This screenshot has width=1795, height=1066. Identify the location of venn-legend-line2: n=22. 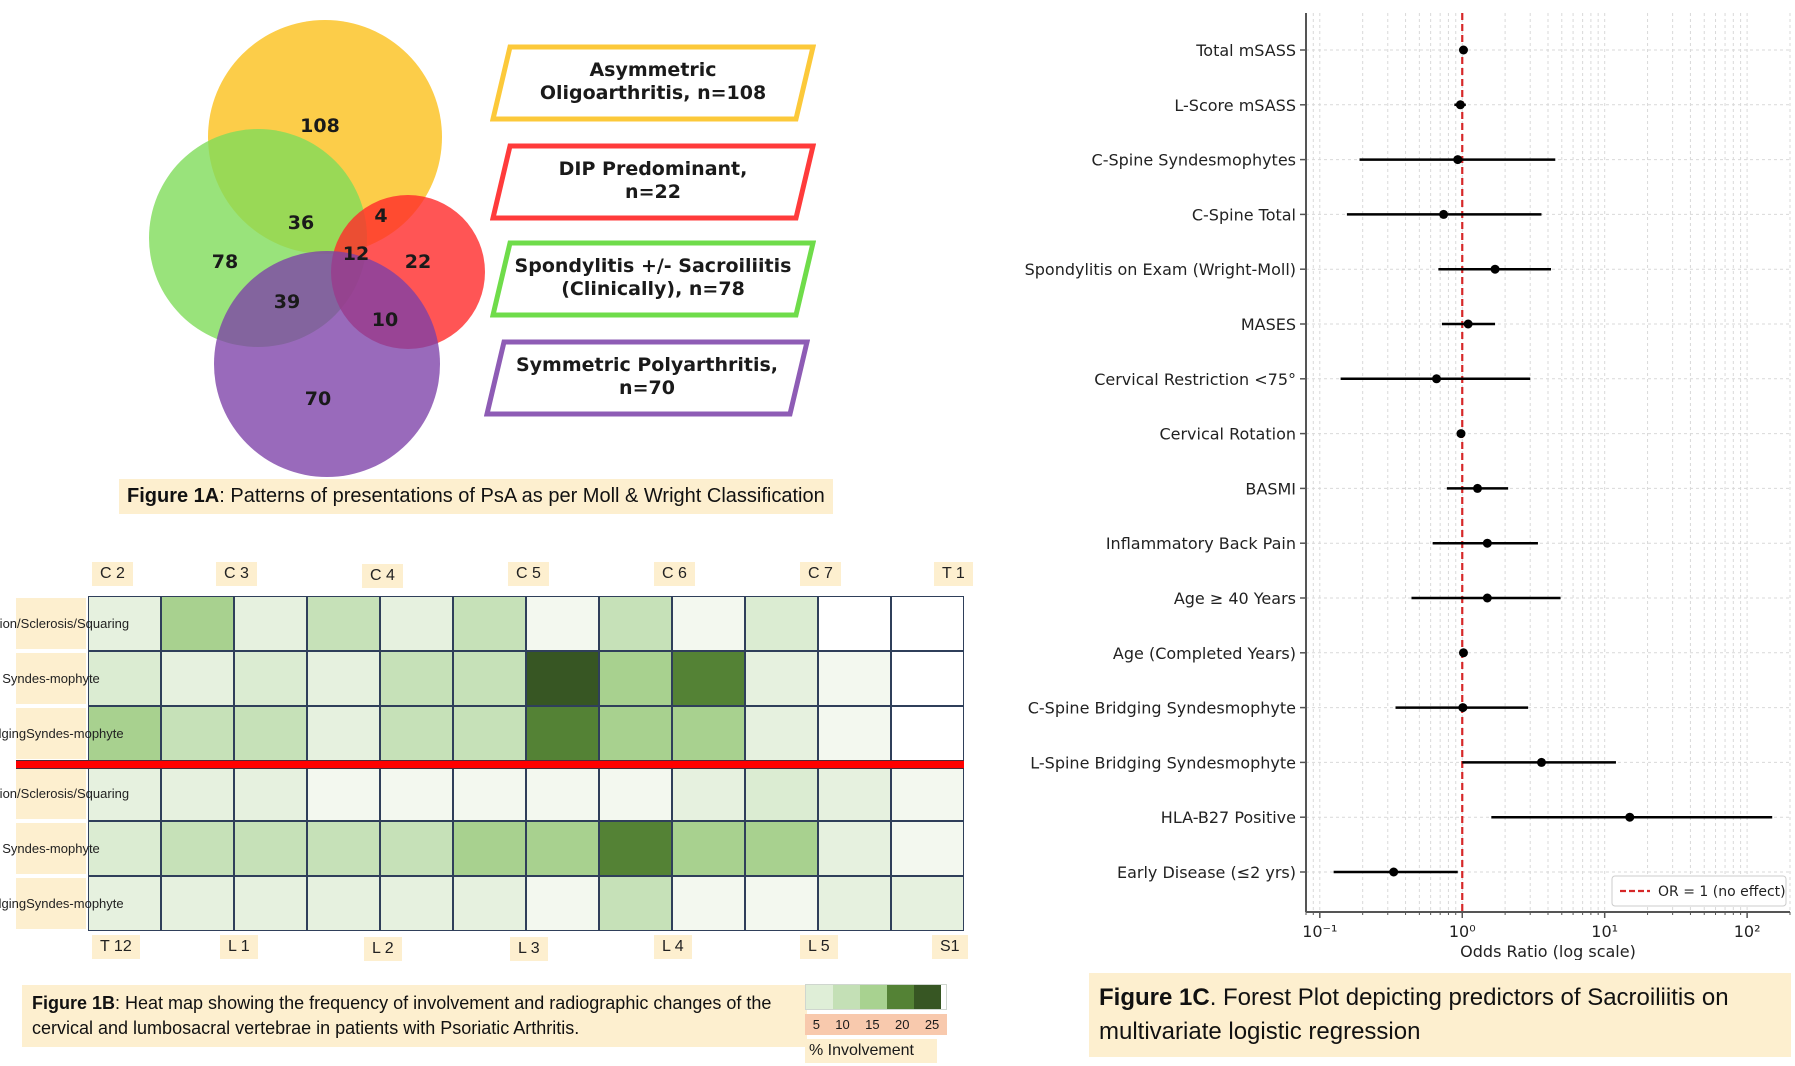
(653, 192).